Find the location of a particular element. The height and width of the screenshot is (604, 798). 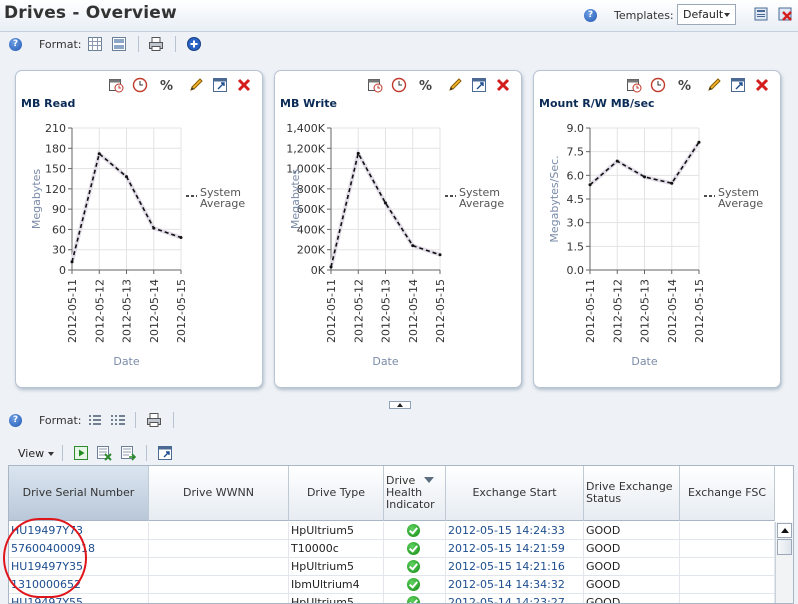

column-header-drive-wwnn: Drive WWNN is located at coordinates (219, 493).